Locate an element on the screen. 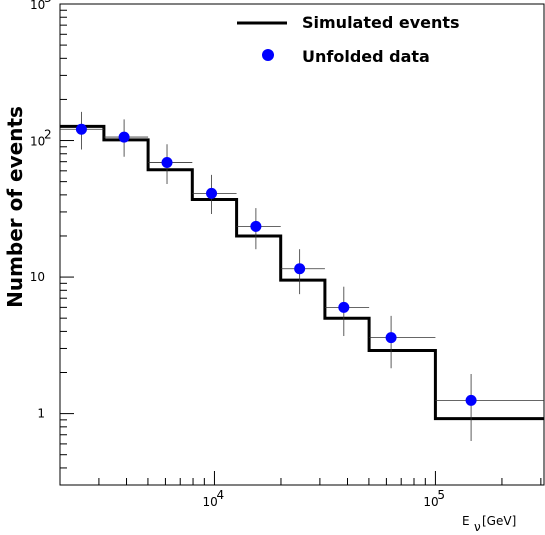 This screenshot has height=535, width=545. x-axis-title-unit: [GeV] is located at coordinates (499, 521).